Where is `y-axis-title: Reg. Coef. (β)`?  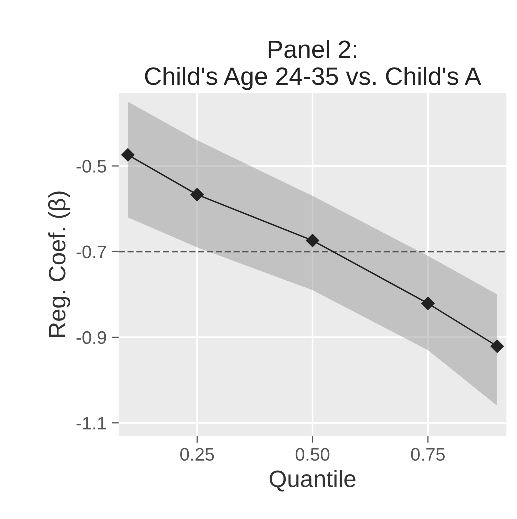 y-axis-title: Reg. Coef. (β) is located at coordinates (59, 265).